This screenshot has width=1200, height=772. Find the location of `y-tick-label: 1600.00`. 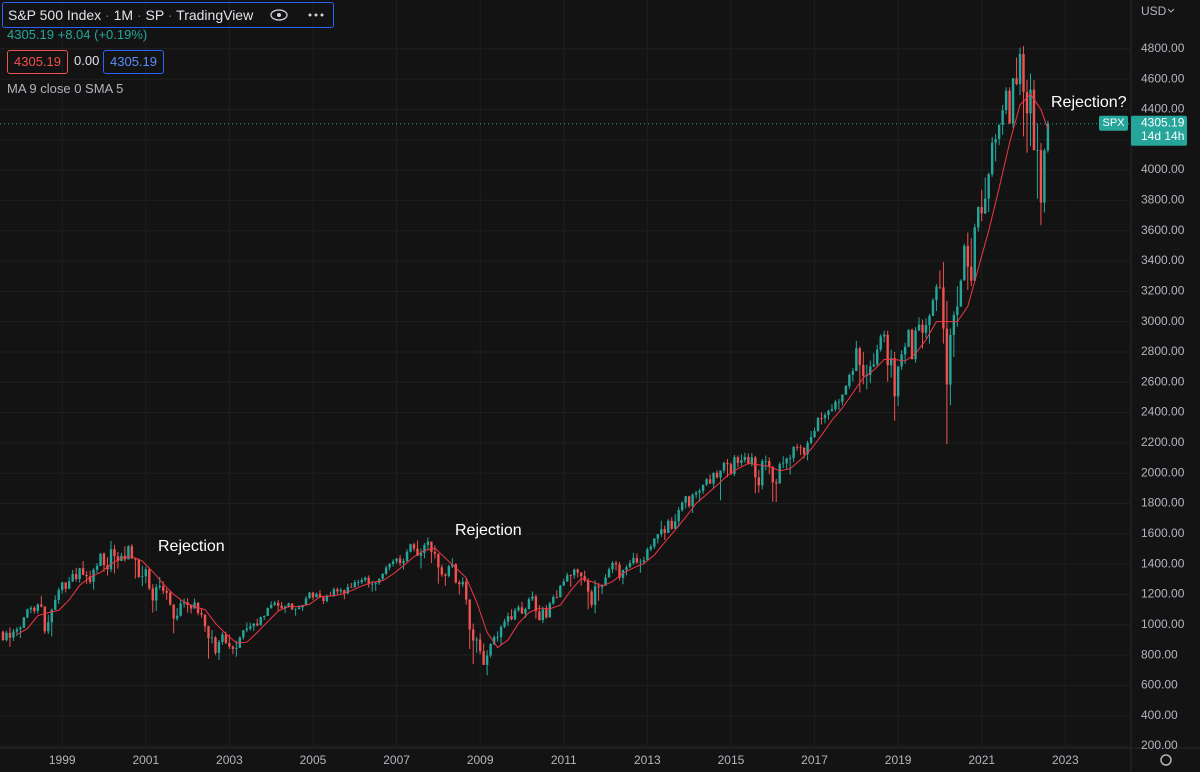

y-tick-label: 1600.00 is located at coordinates (1163, 533).